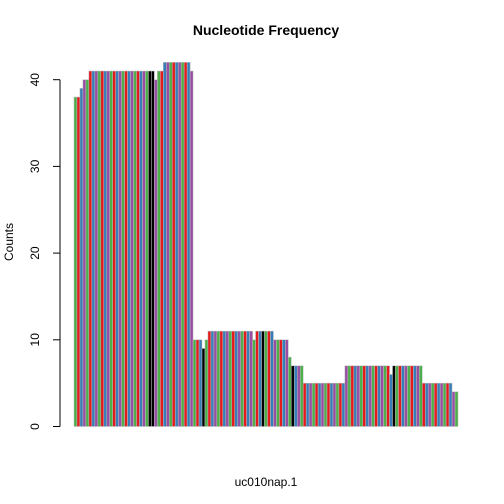 This screenshot has height=504, width=504. Describe the element at coordinates (266, 30) in the screenshot. I see `chart-title: Nucleotide Frequency` at that location.